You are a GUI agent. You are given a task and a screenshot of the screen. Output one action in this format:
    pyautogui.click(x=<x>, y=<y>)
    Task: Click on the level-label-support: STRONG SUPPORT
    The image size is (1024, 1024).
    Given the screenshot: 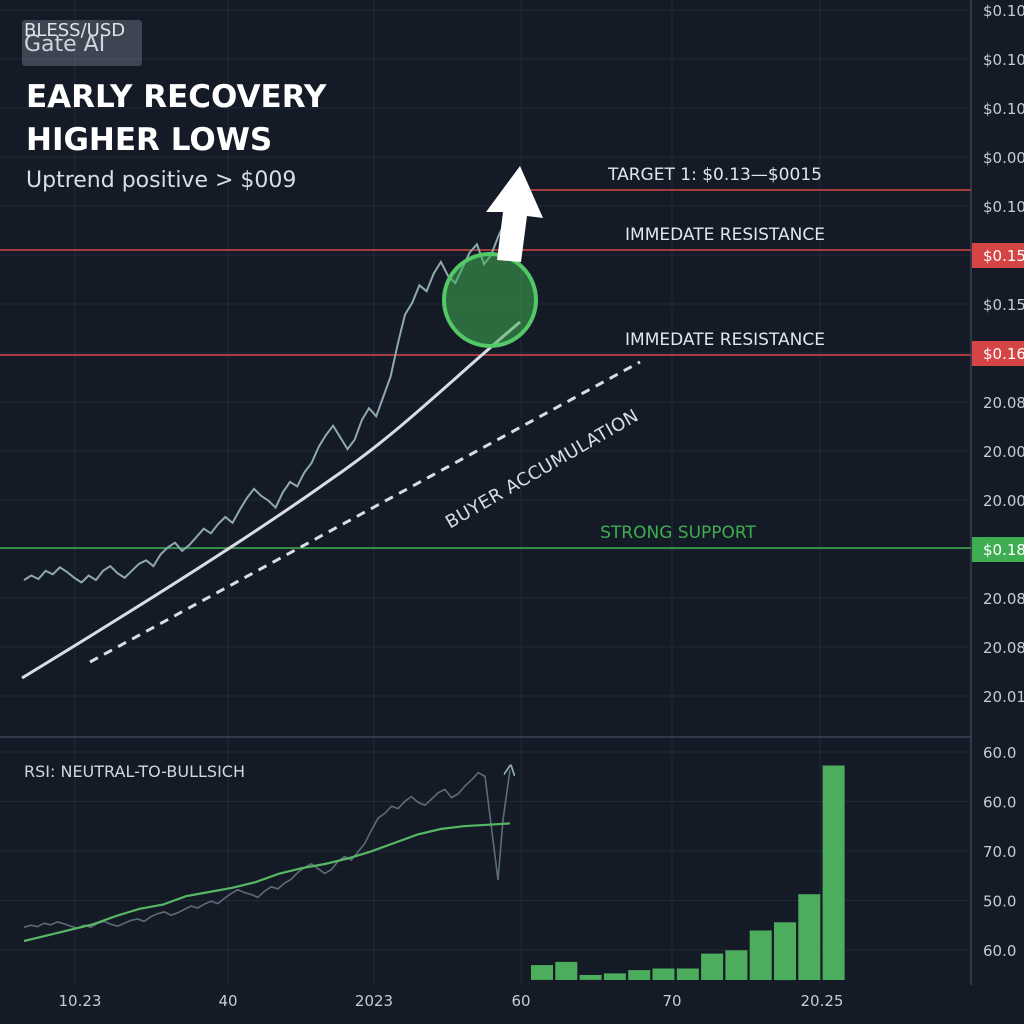 What is the action you would take?
    pyautogui.click(x=678, y=533)
    